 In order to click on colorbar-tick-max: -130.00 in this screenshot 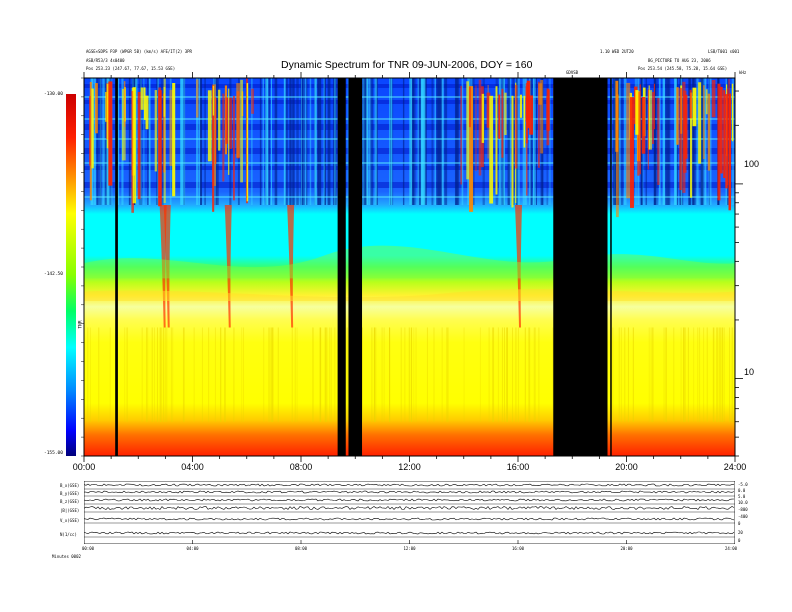, I will do `click(53, 94)`.